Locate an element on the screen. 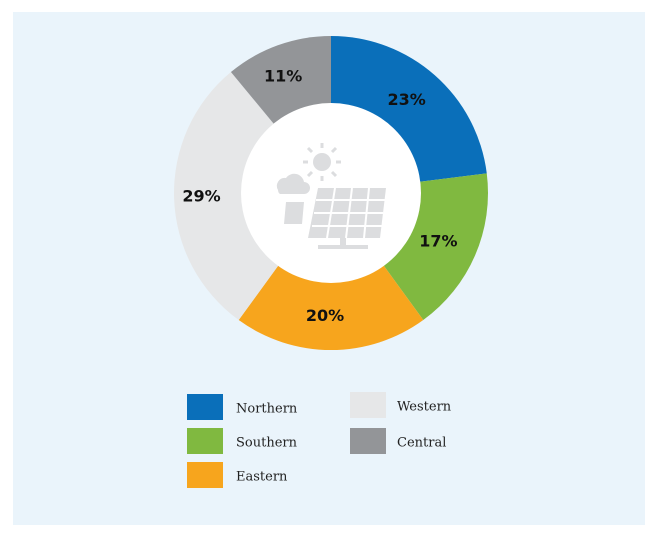  panel-grid is located at coordinates (348, 213).